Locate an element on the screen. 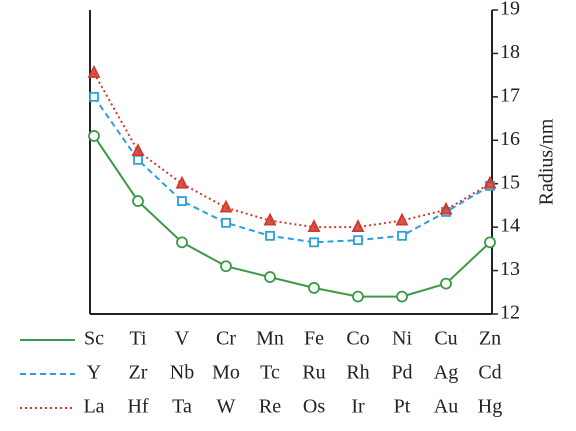 Image resolution: width=576 pixels, height=431 pixels. x-label: Y is located at coordinates (94, 373).